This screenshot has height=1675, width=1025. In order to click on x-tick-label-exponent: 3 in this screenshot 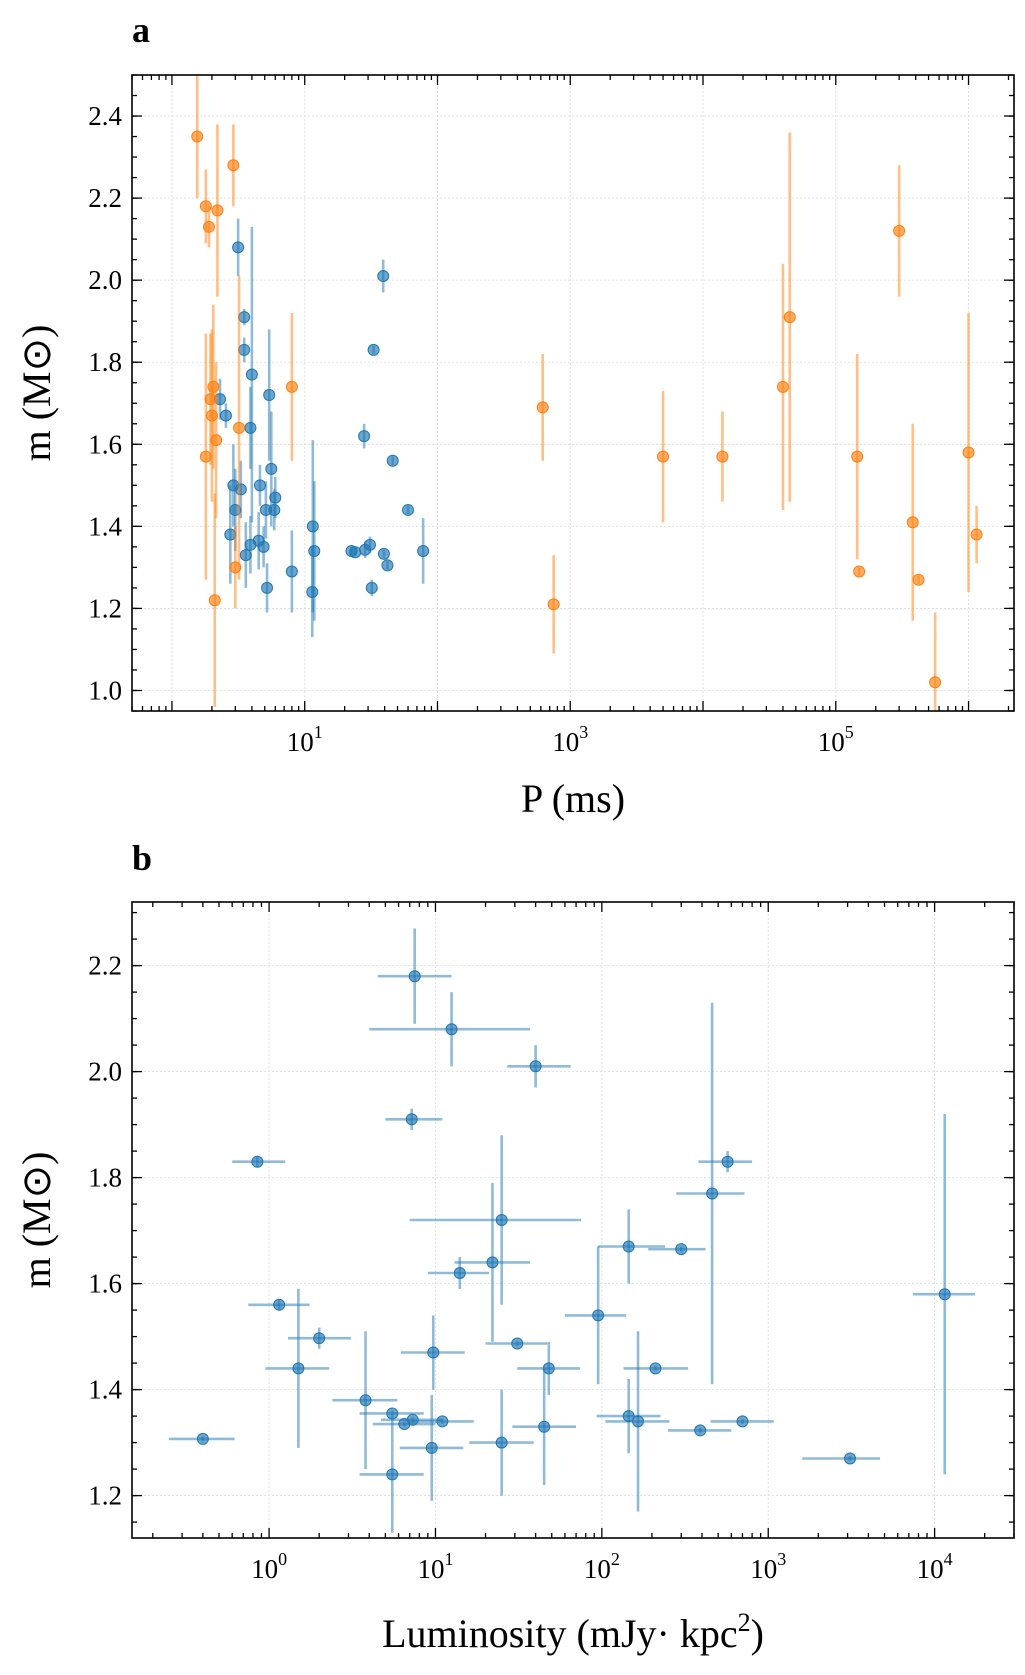, I will do `click(781, 1559)`.